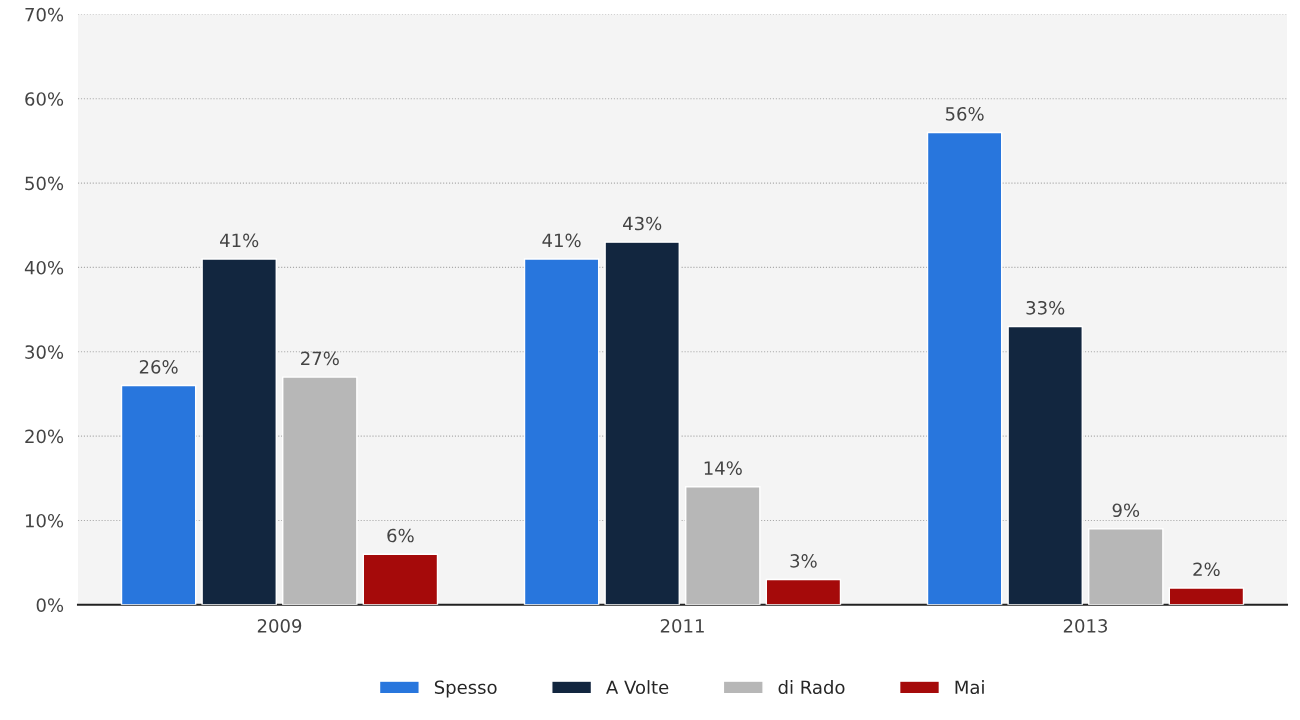  Describe the element at coordinates (44, 14) in the screenshot. I see `y-tick-label: 70%` at that location.